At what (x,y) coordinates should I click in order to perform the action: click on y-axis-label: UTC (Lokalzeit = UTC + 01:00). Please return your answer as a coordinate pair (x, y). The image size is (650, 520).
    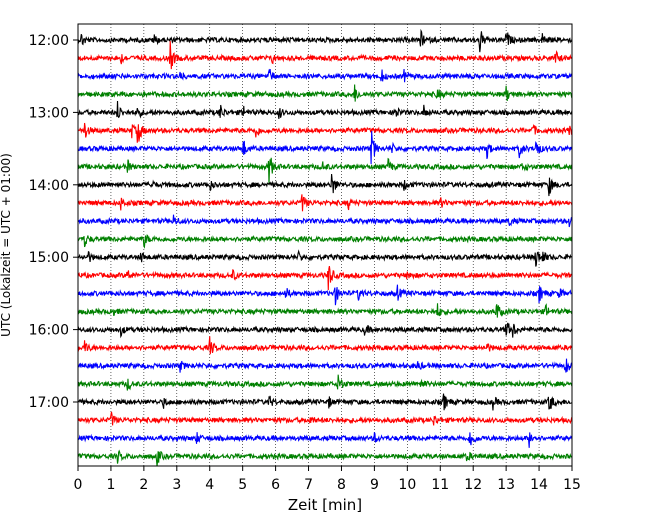
    Looking at the image, I should click on (6, 245).